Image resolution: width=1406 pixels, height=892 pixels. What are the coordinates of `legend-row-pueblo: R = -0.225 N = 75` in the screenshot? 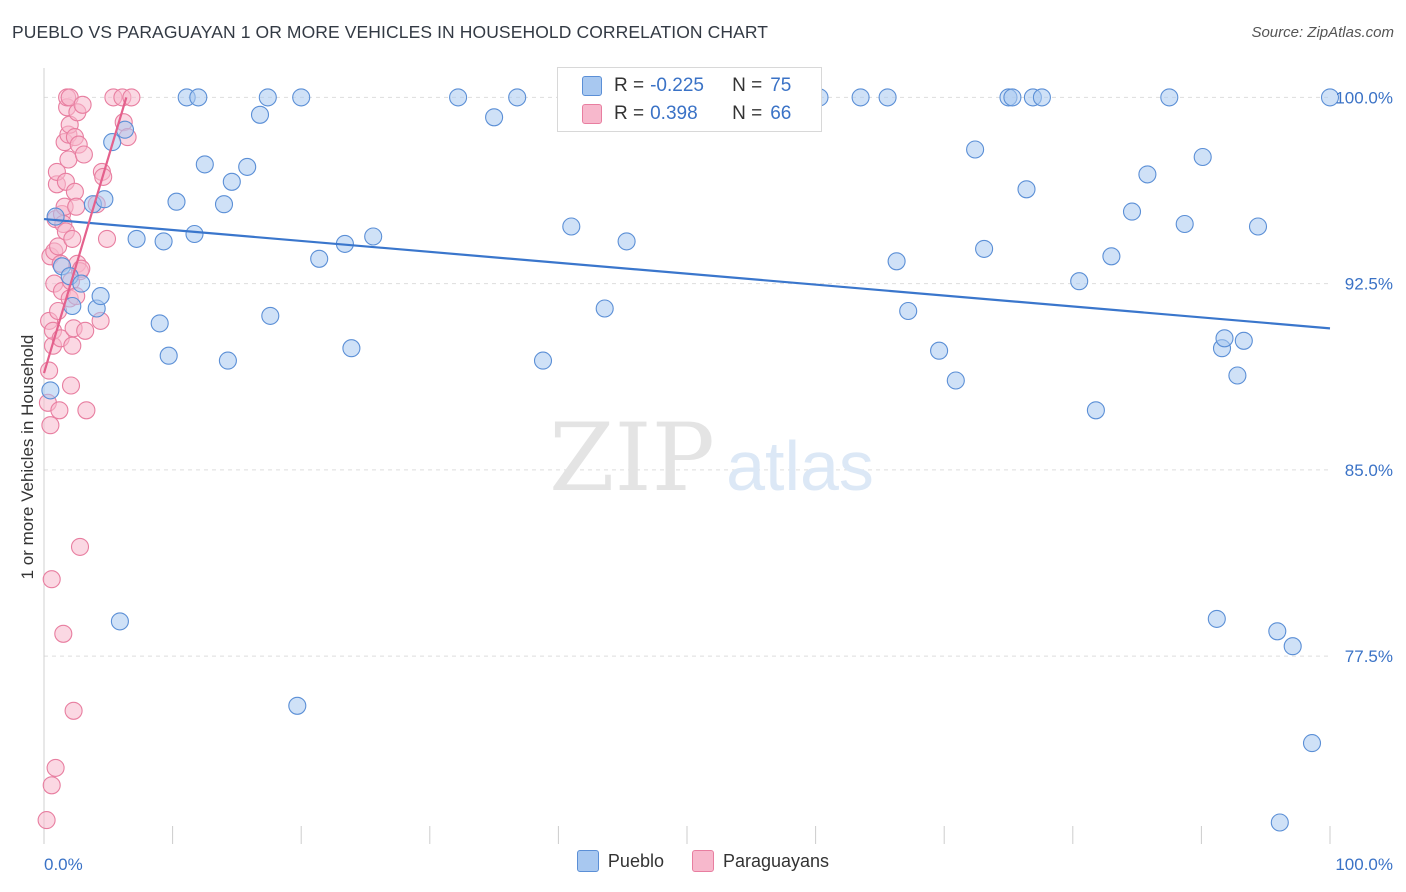 It's located at (686, 86).